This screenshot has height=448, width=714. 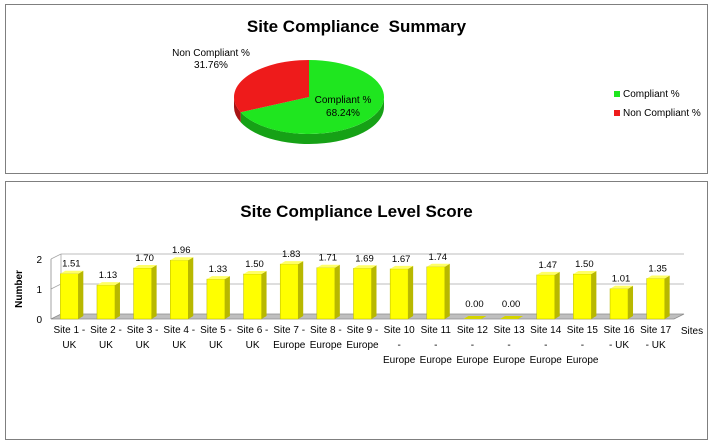 What do you see at coordinates (181, 250) in the screenshot?
I see `data-label: 1.96` at bounding box center [181, 250].